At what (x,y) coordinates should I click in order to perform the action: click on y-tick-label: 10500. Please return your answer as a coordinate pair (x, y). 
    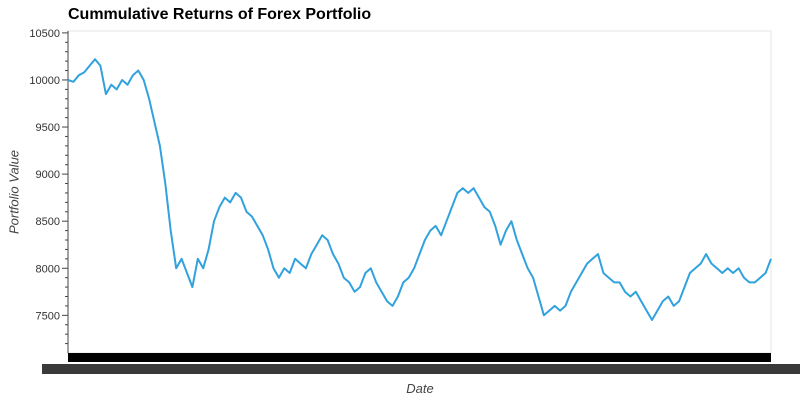
    Looking at the image, I should click on (44, 34).